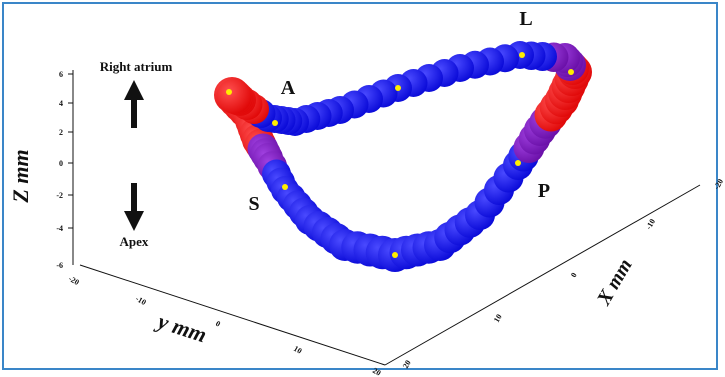 The height and width of the screenshot is (377, 725). Describe the element at coordinates (234, 96) in the screenshot. I see `ring-sphere` at that location.